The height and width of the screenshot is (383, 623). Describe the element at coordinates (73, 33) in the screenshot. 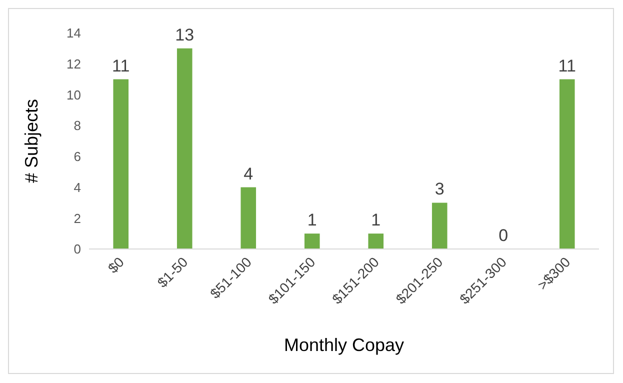

I see `y-tick-label: 14` at that location.